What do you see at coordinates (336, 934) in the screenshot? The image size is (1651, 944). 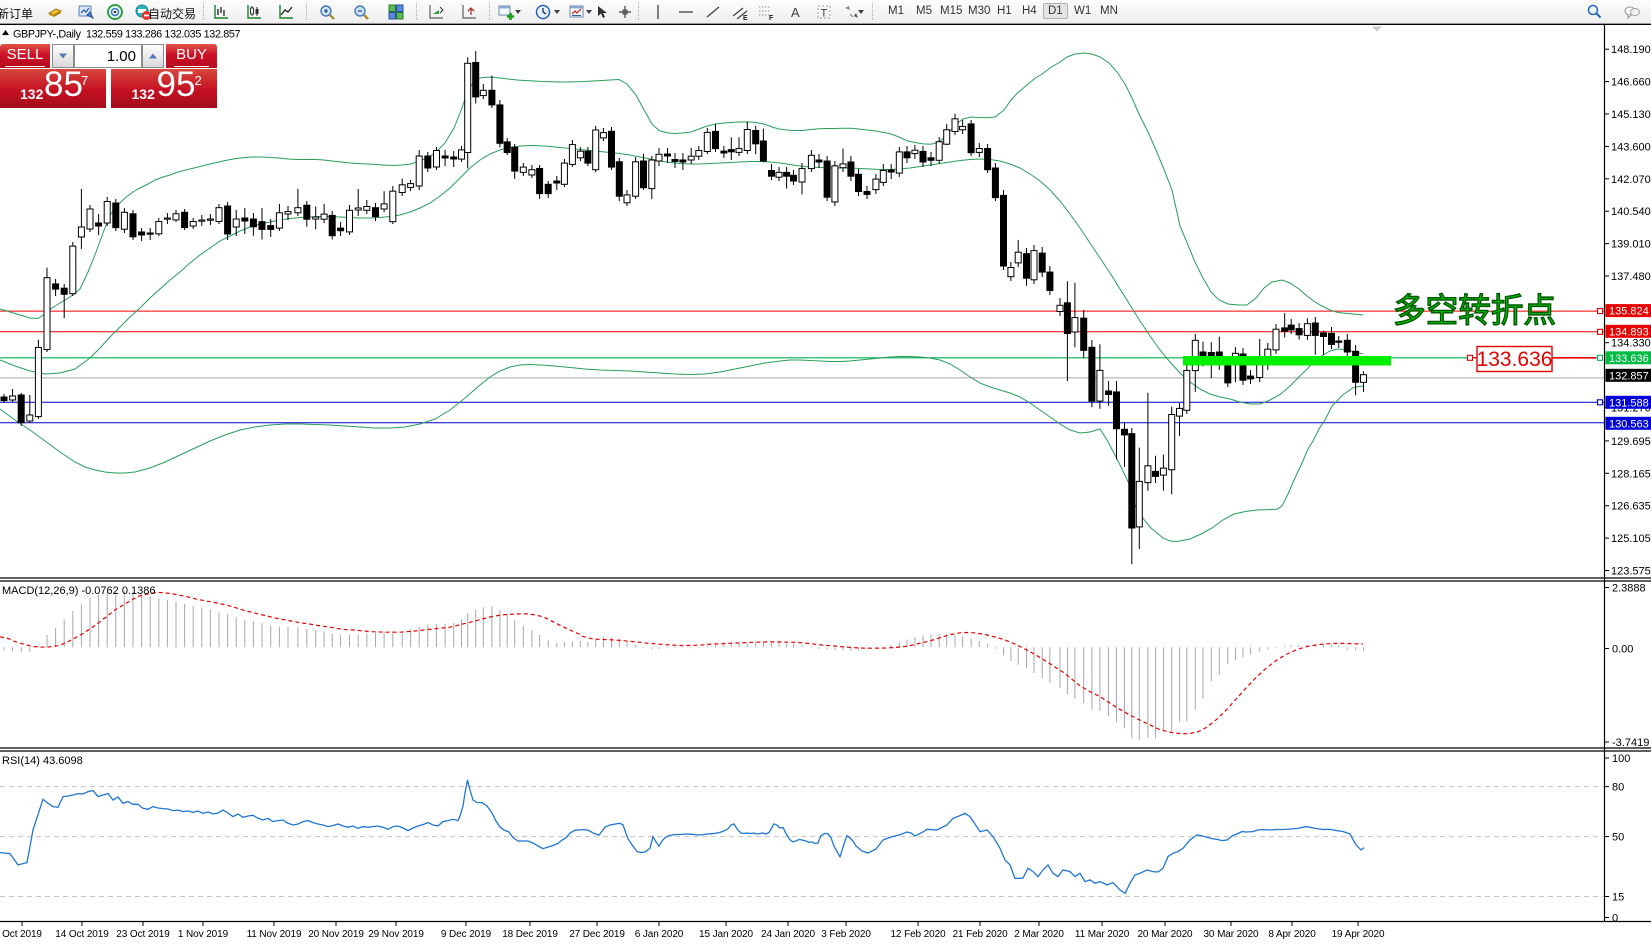 I see `svg-text: 20 Nov 2019` at bounding box center [336, 934].